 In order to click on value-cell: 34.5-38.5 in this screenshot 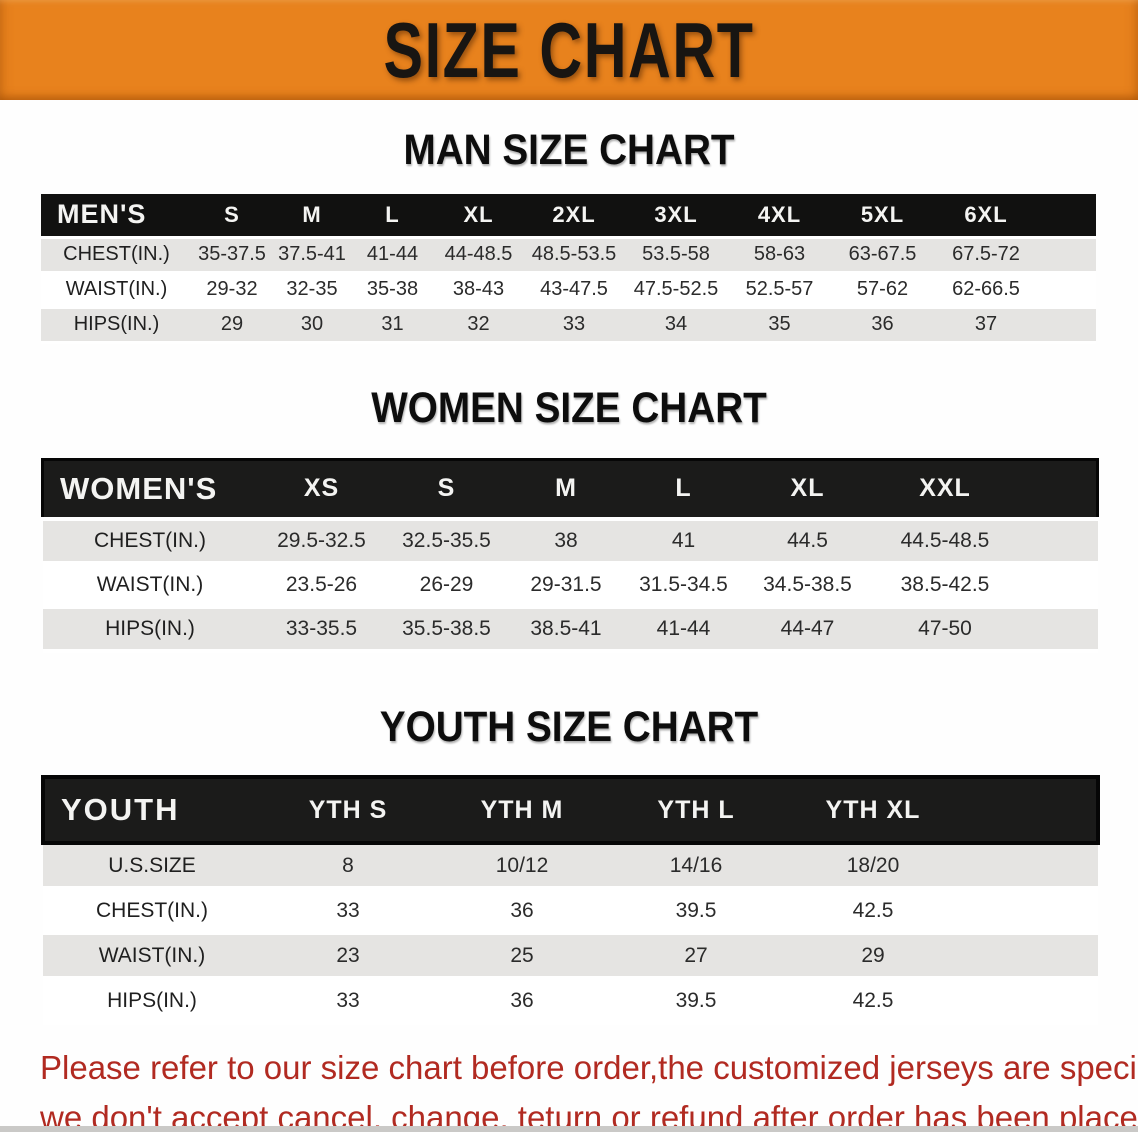, I will do `click(807, 586)`.